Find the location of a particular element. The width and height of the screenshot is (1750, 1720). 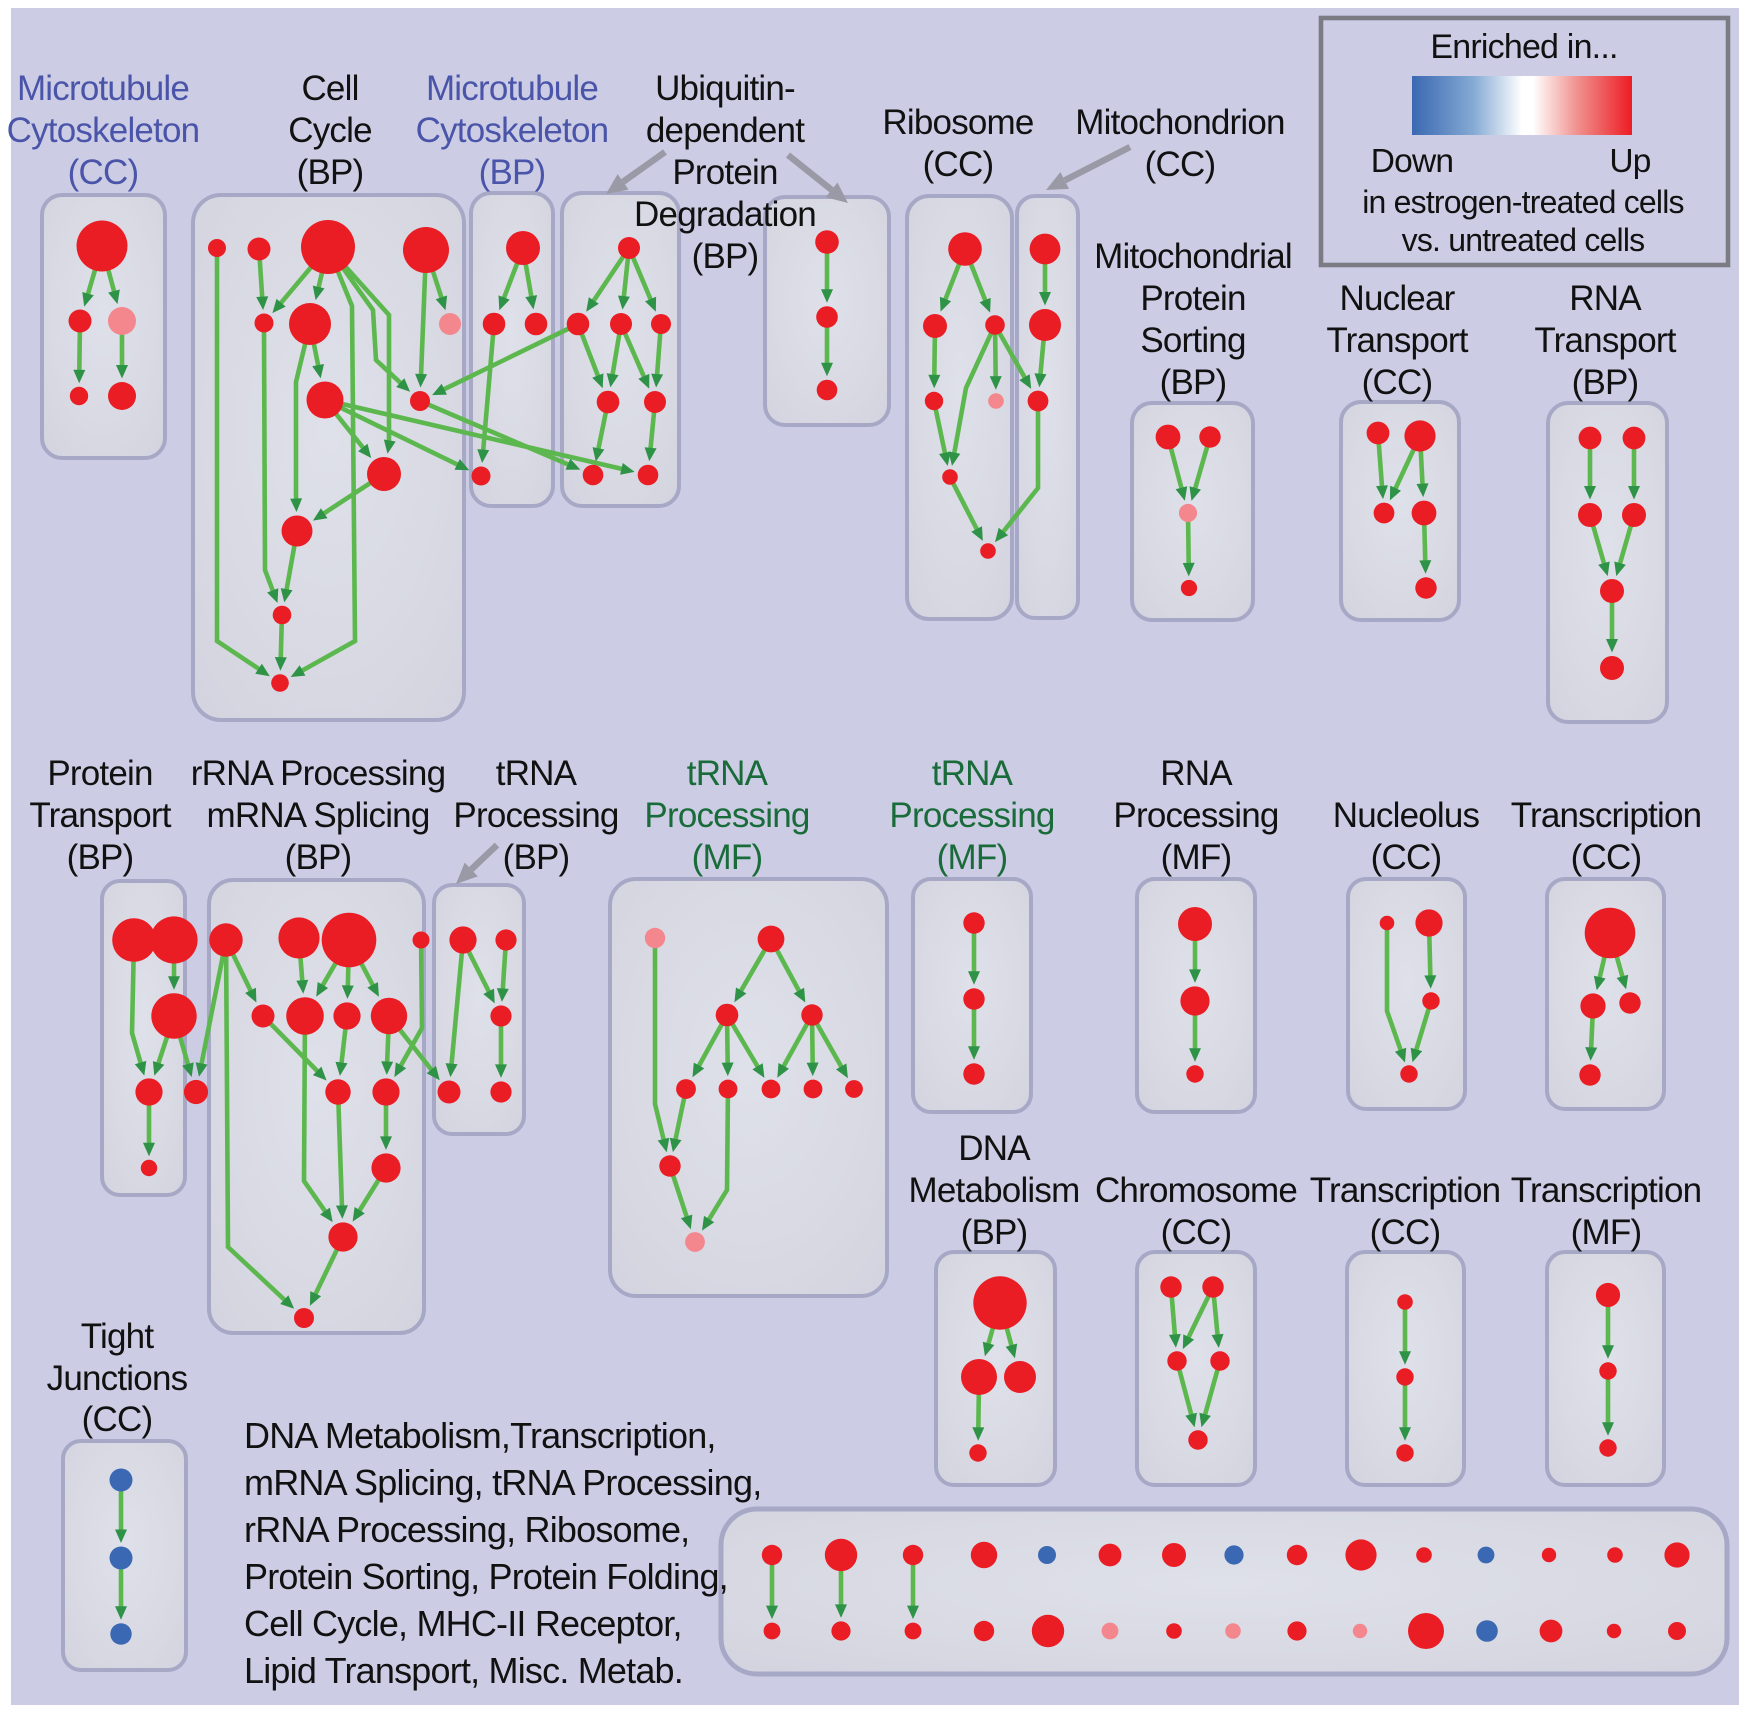

svg-text: Ubiquitin- is located at coordinates (725, 88).